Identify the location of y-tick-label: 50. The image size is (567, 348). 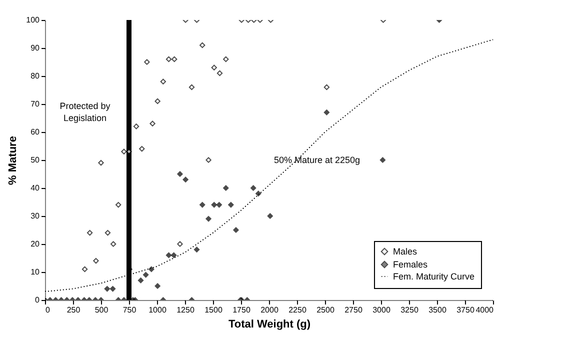
(35, 160).